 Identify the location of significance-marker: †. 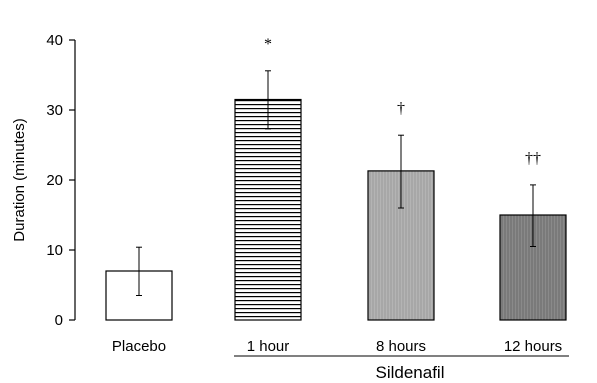
(401, 108).